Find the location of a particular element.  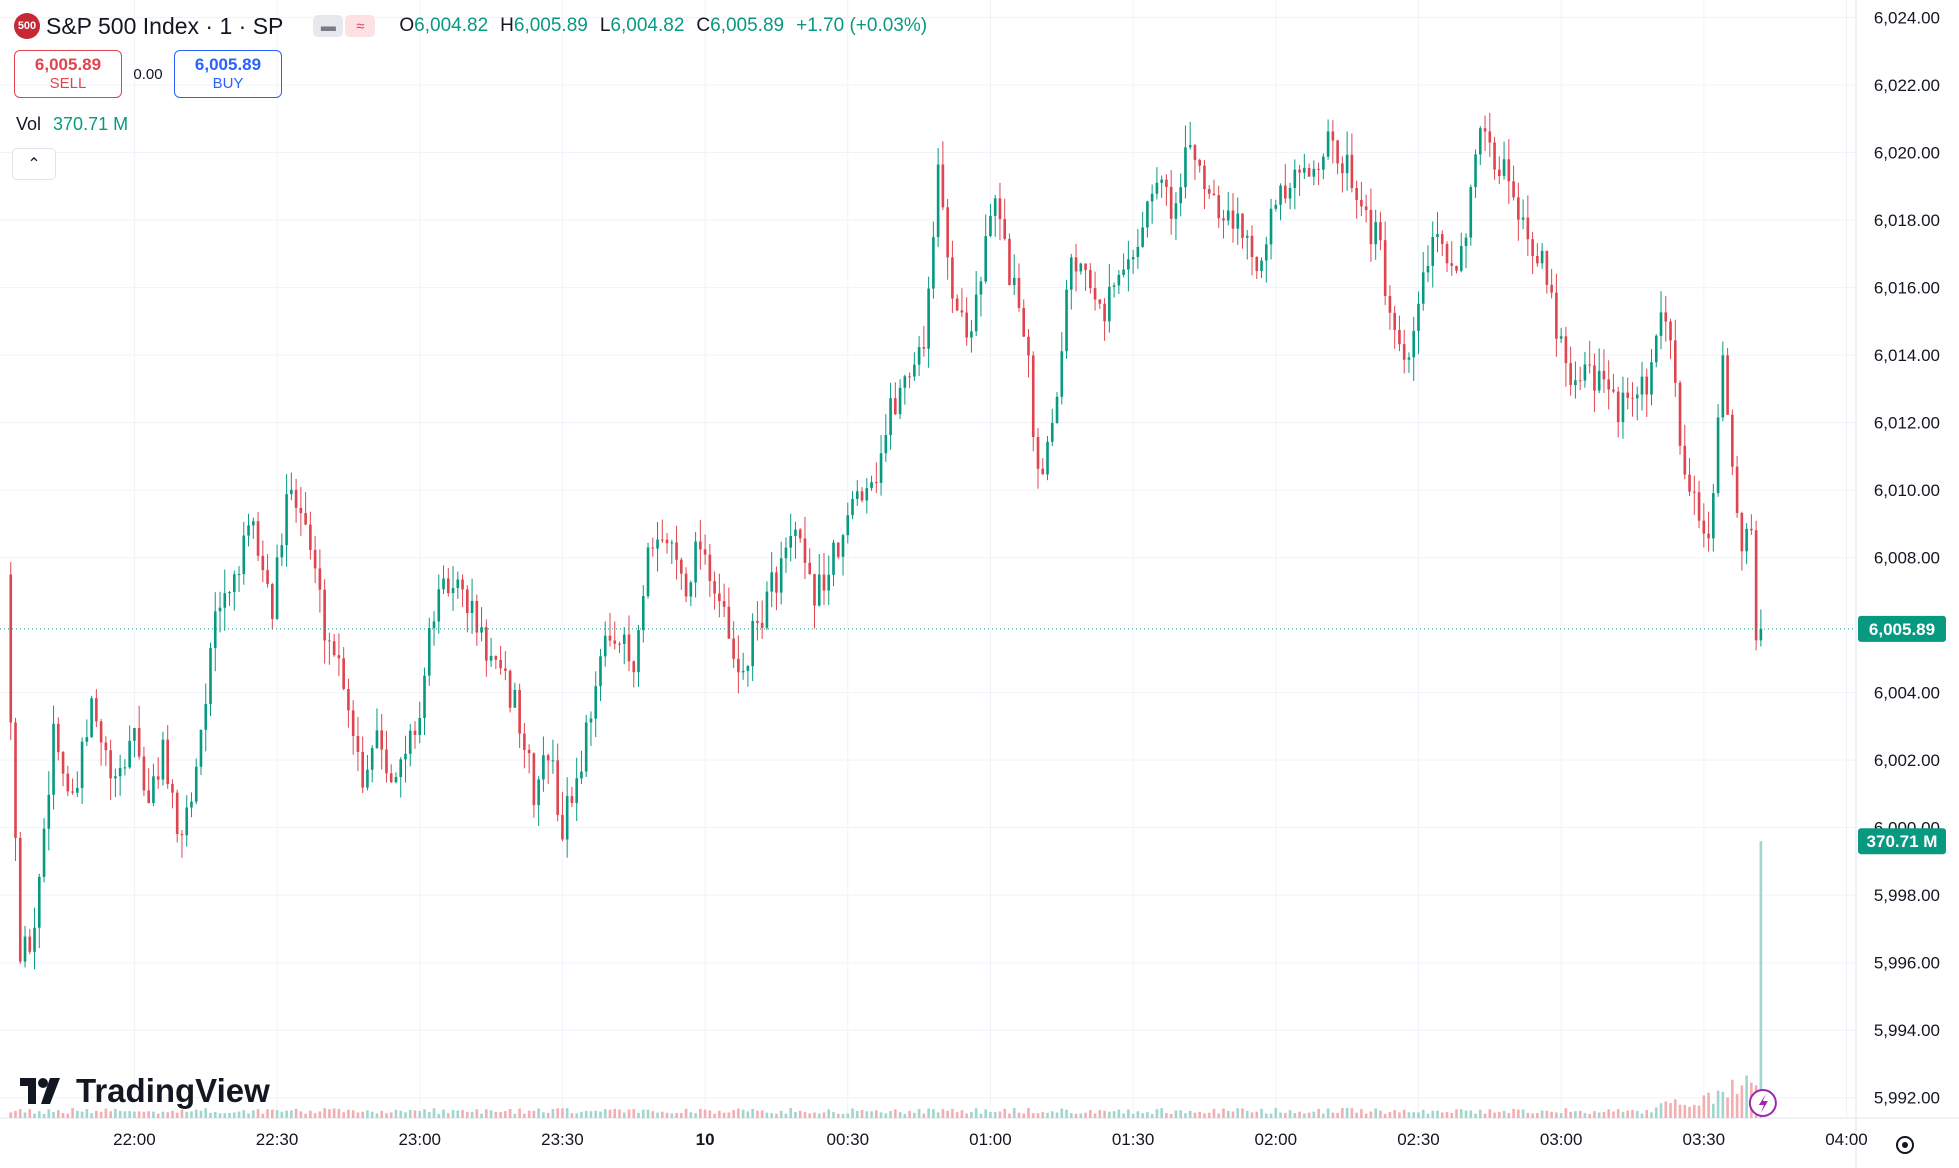

collapse-legend-button: ⌃ is located at coordinates (34, 164).